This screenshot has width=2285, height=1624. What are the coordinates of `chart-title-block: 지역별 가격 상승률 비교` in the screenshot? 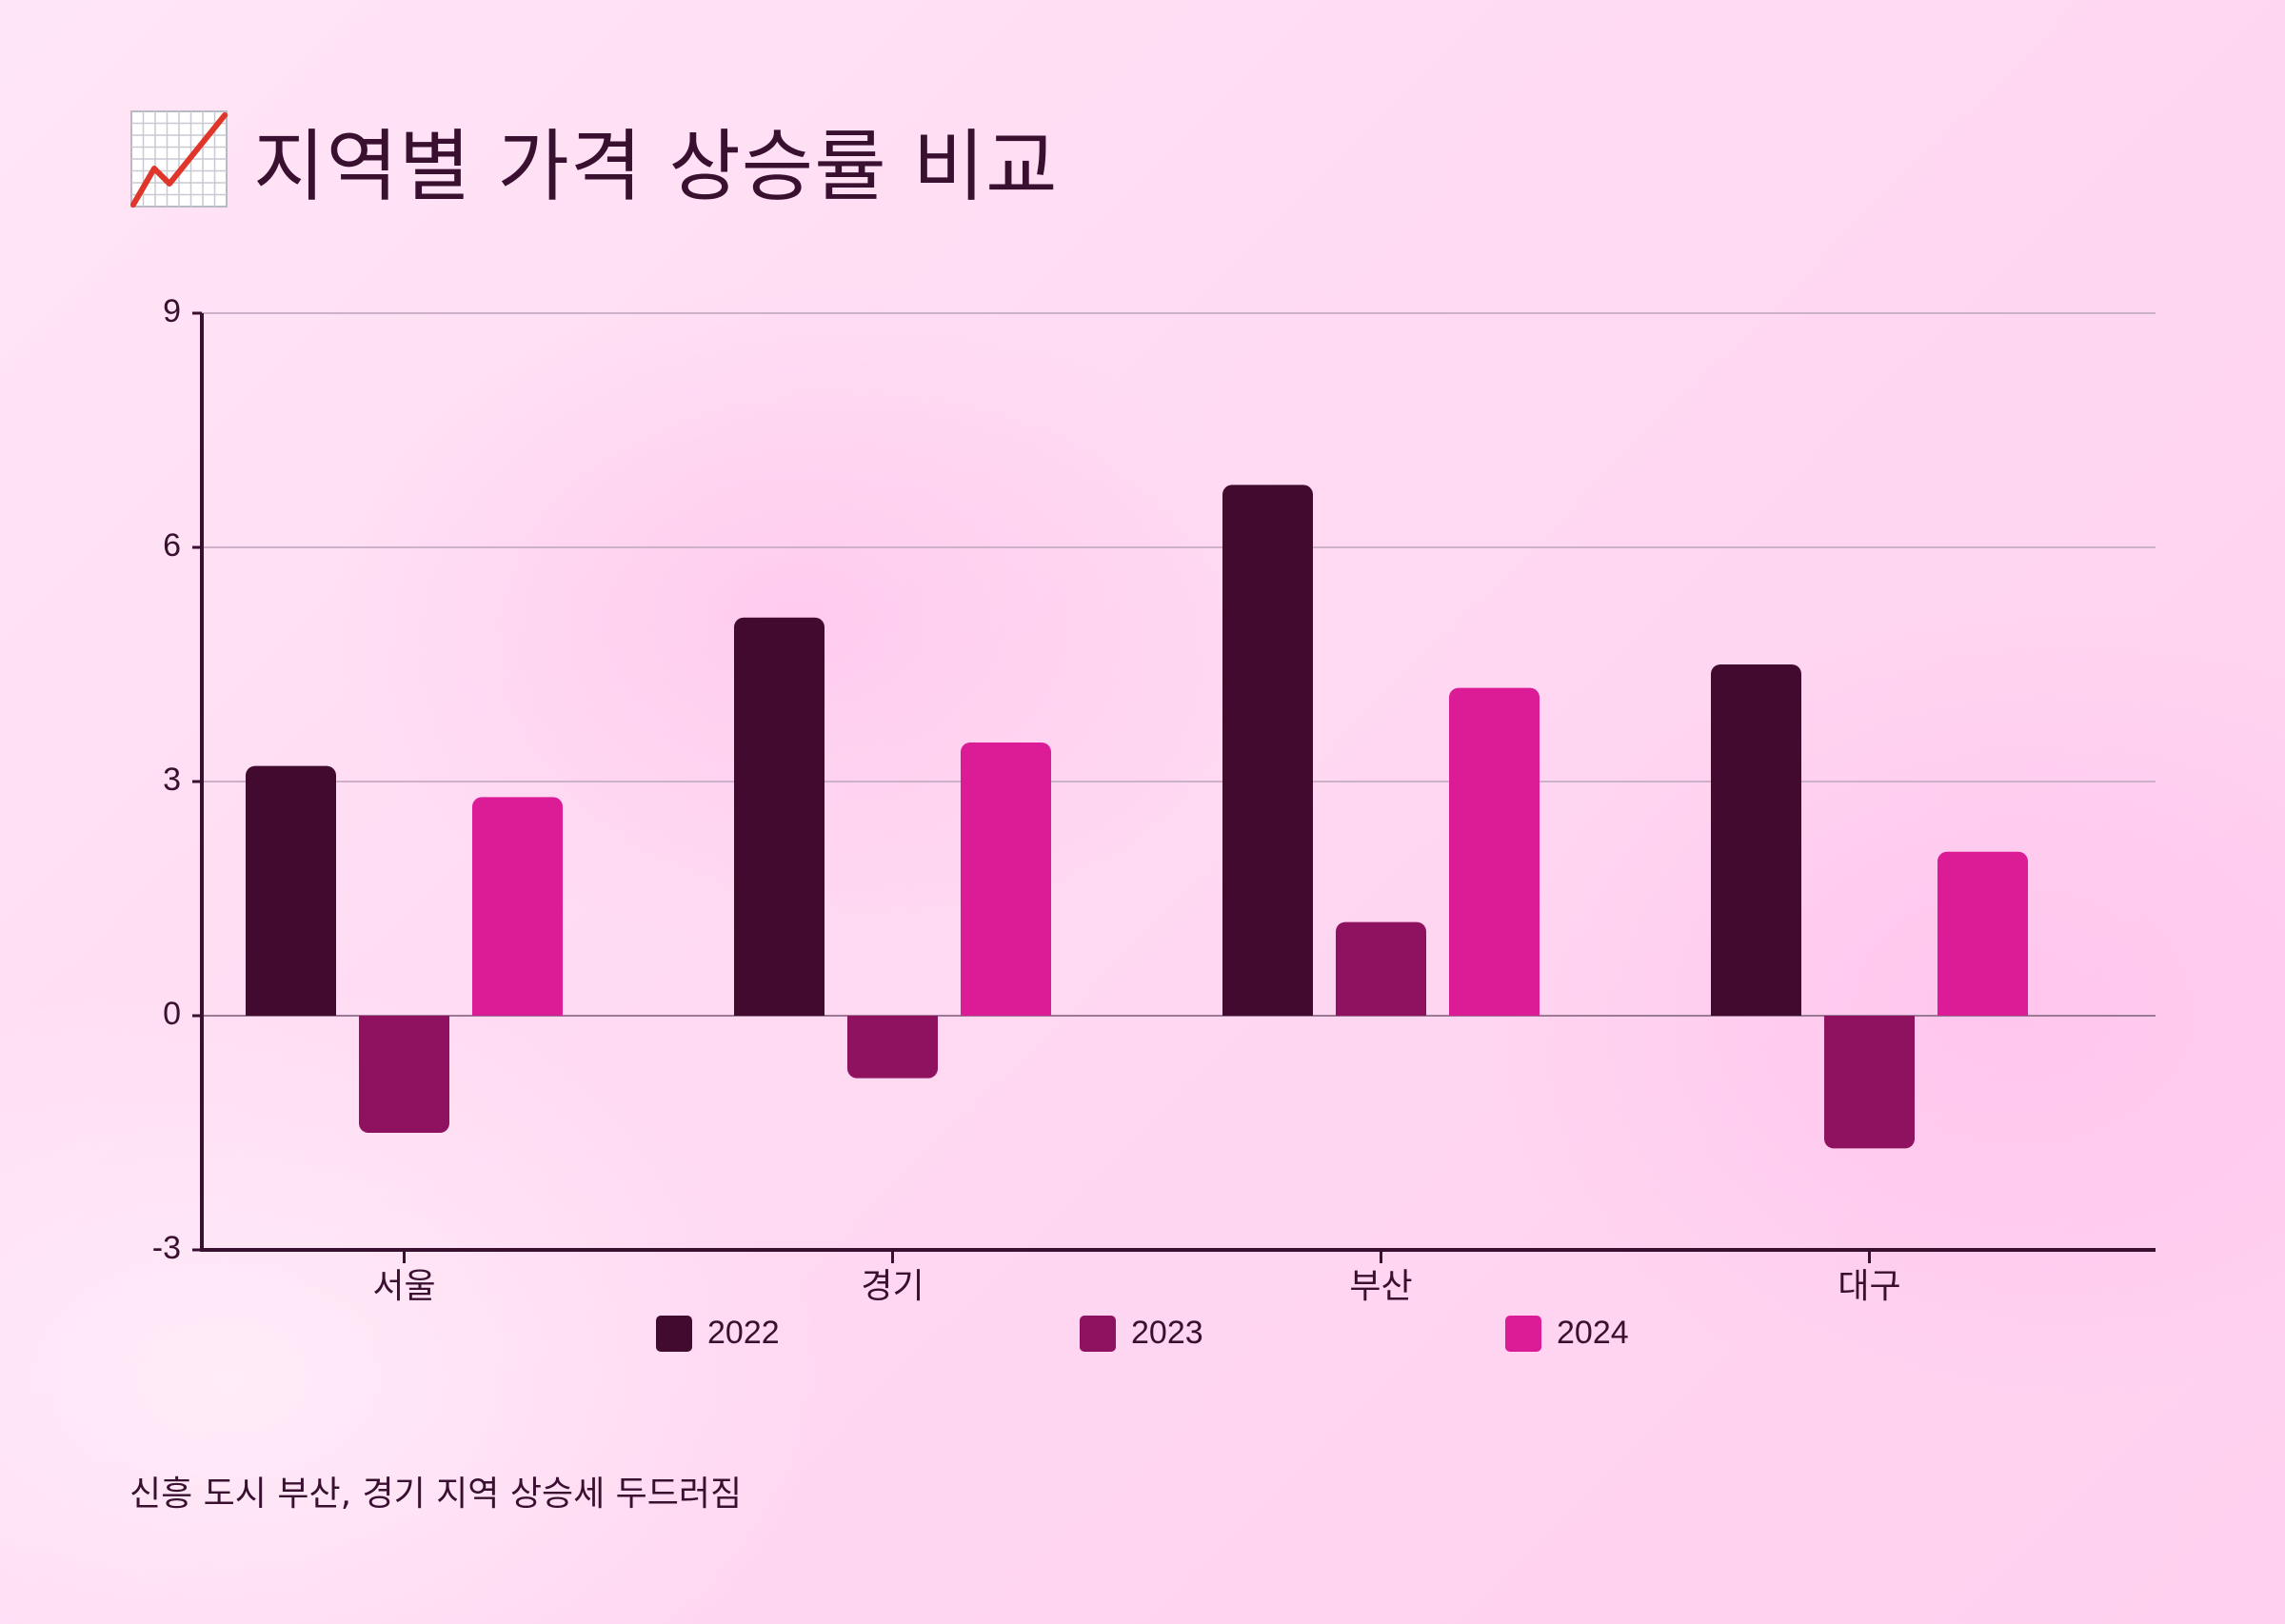 It's located at (594, 159).